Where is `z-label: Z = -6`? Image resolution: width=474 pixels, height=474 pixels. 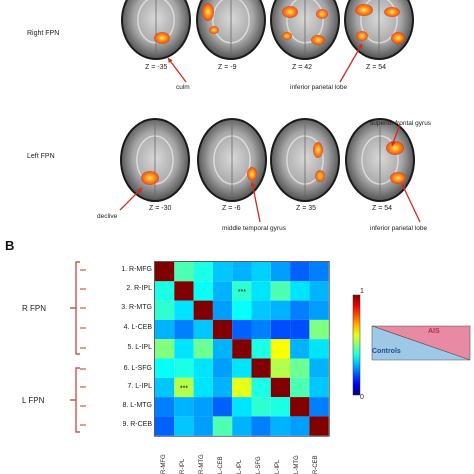 z-label: Z = -6 is located at coordinates (231, 208).